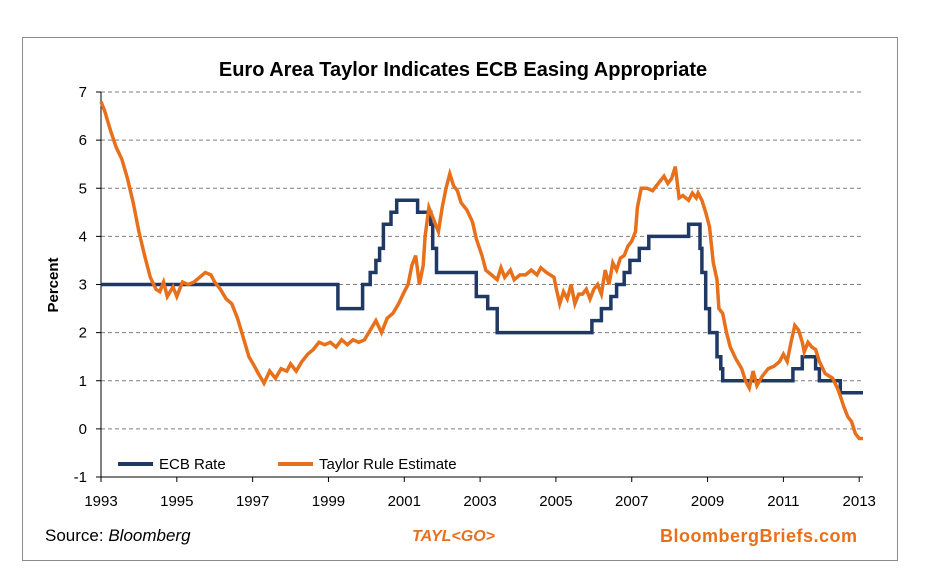  Describe the element at coordinates (83, 140) in the screenshot. I see `y-tick-label-6: 6` at that location.